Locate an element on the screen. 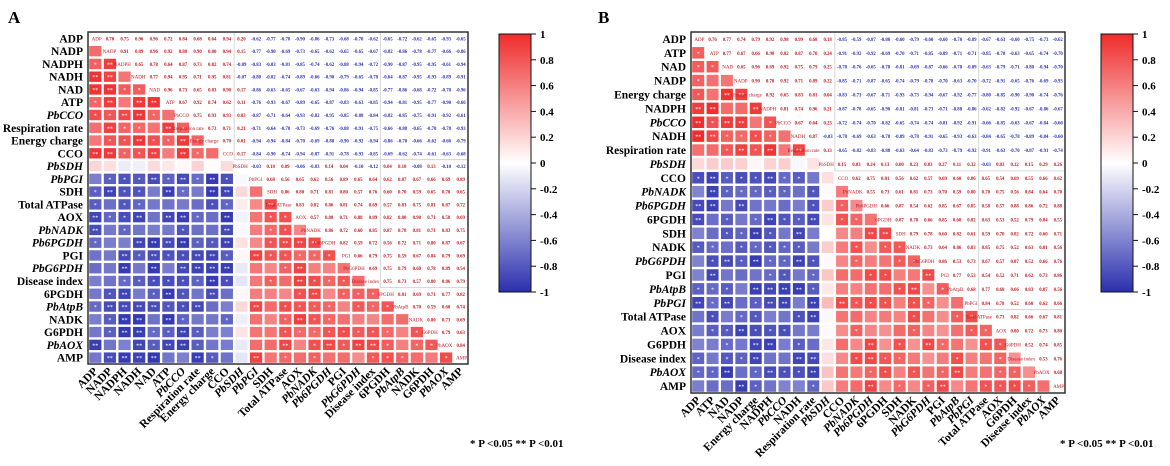 The width and height of the screenshot is (1170, 466). coefficient-label: 0.83 is located at coordinates (799, 95).